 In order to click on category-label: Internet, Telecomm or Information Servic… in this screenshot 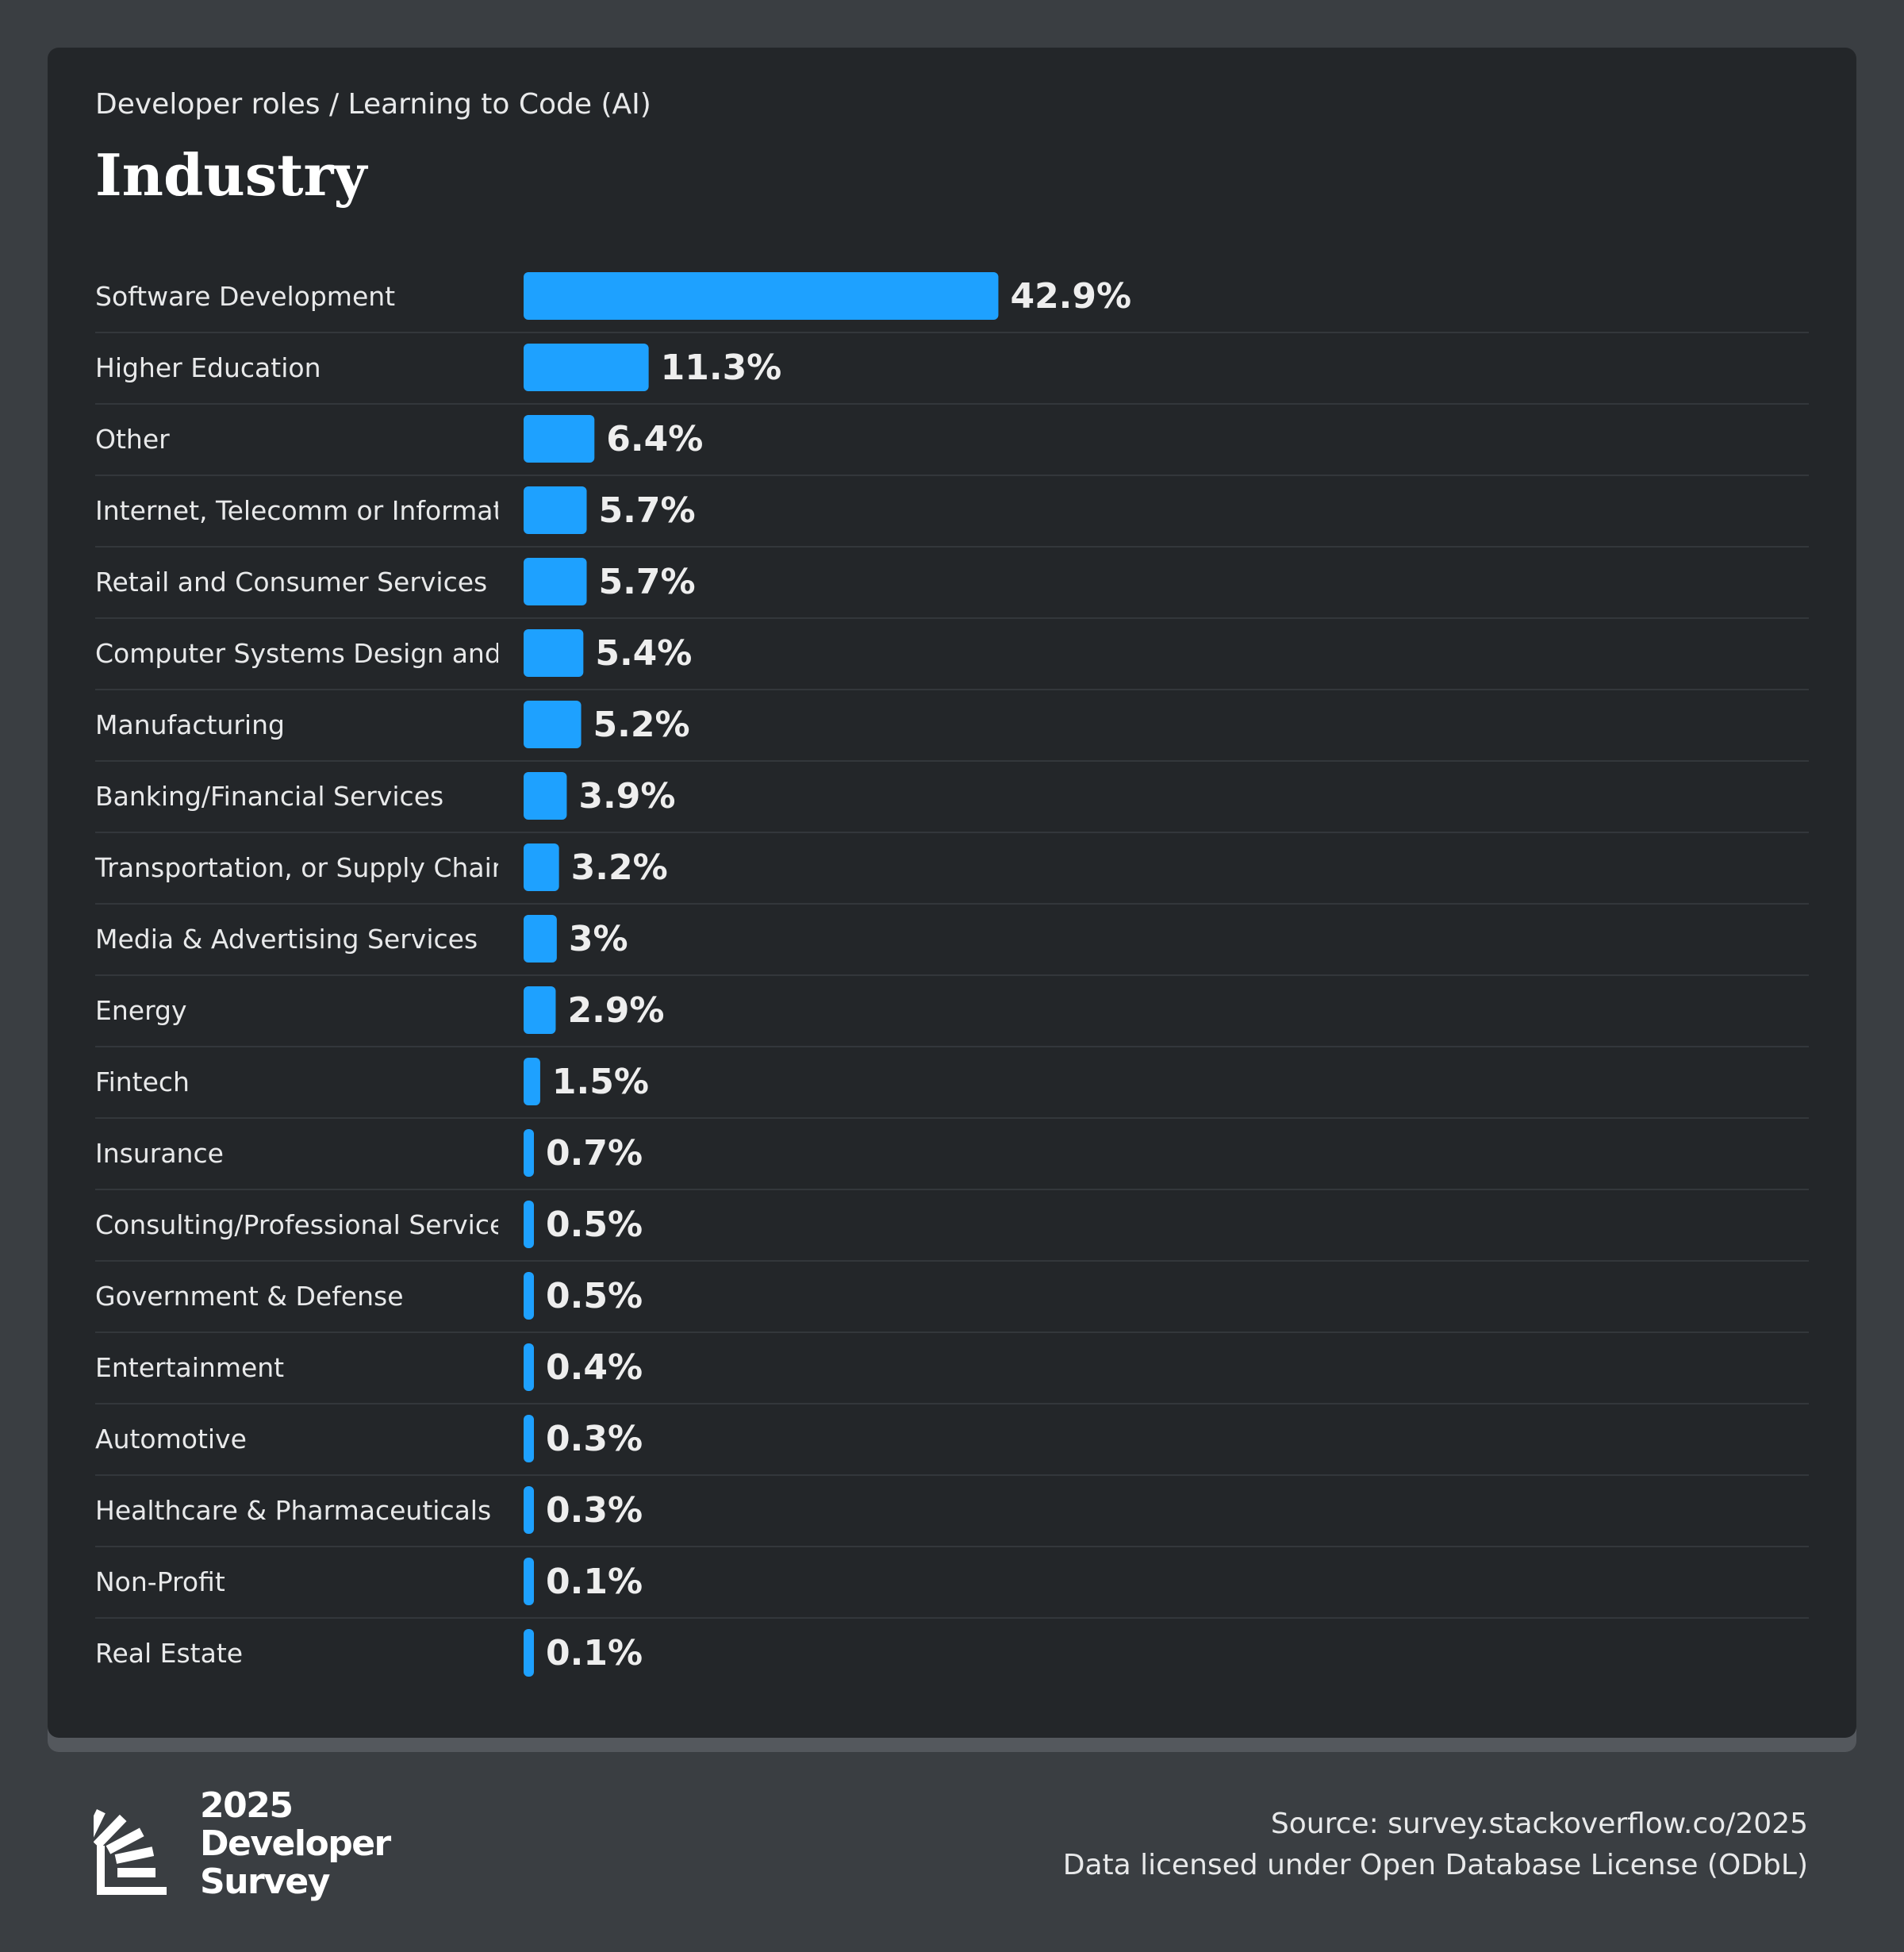, I will do `click(378, 510)`.